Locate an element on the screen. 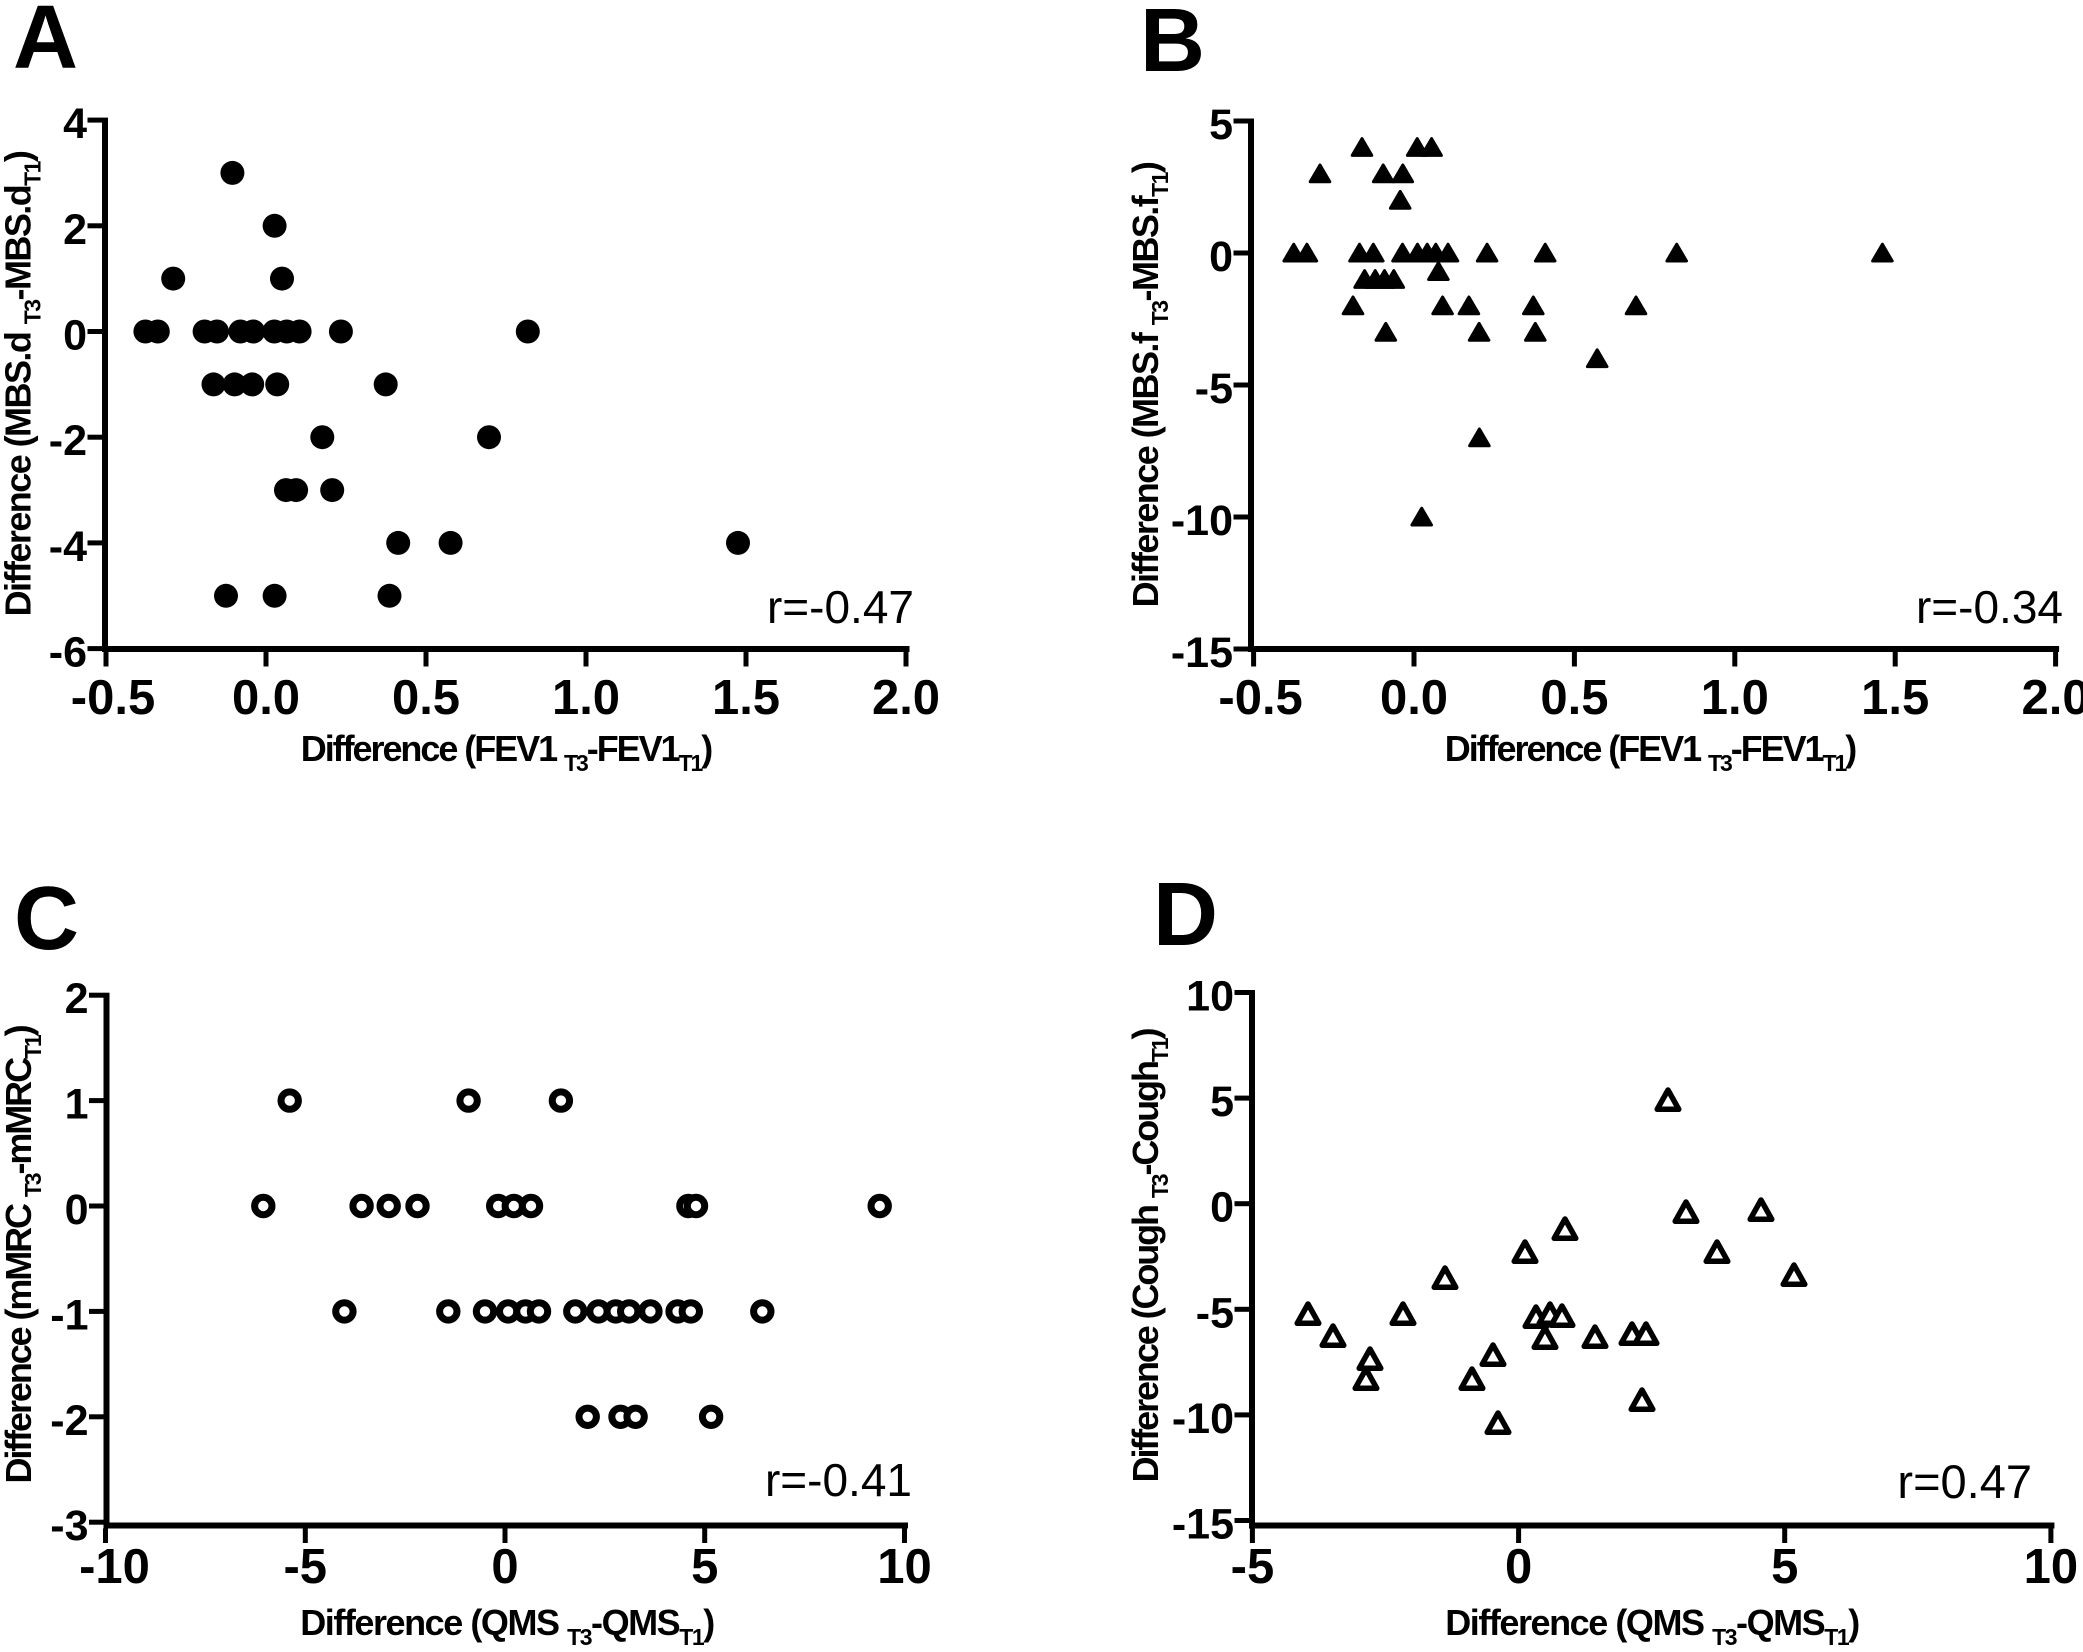 The image size is (2083, 1652). svg-text: -1 is located at coordinates (69, 1315).